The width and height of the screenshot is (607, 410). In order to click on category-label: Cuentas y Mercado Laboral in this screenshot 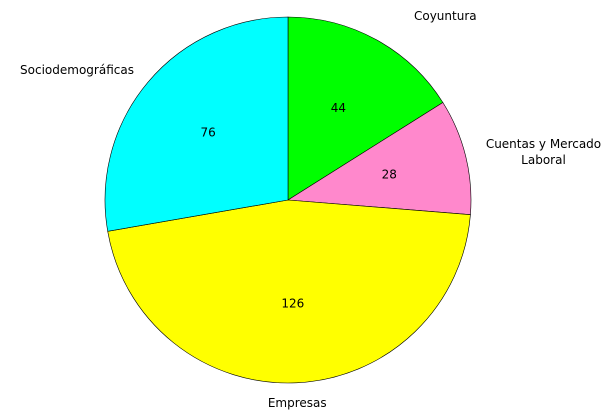, I will do `click(543, 151)`.